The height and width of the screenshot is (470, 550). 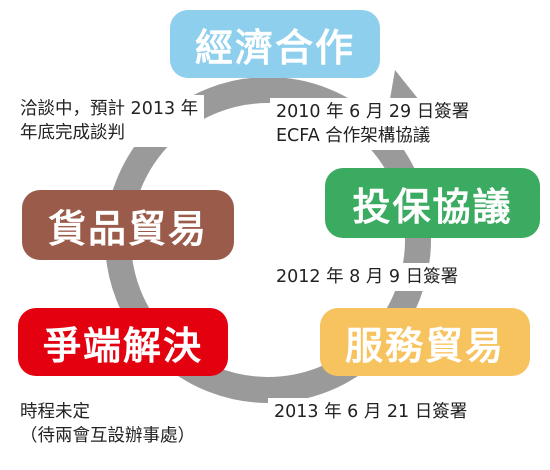 What do you see at coordinates (373, 124) in the screenshot?
I see `ecfa-note: 2010 年 6 月 29 日簽署 ECFA 合作架構協議` at bounding box center [373, 124].